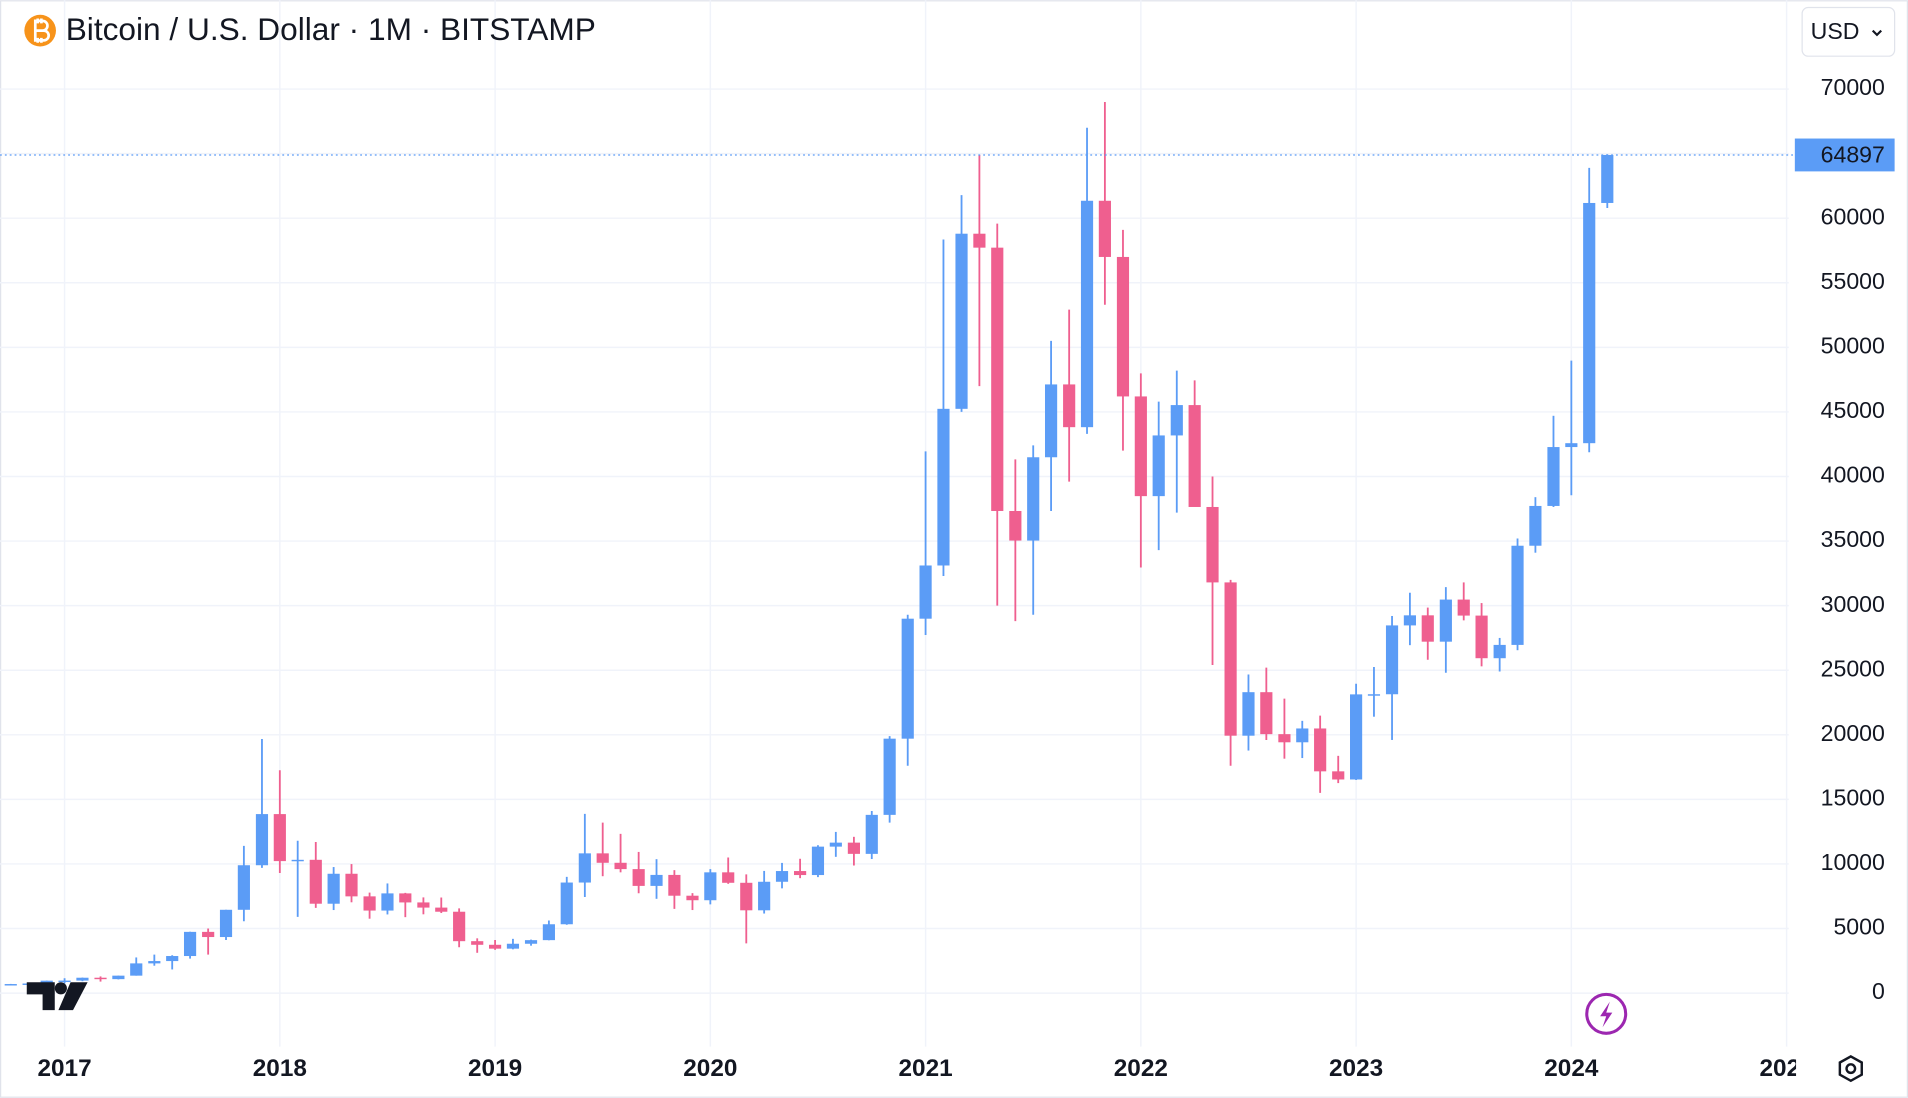  Describe the element at coordinates (65, 1068) in the screenshot. I see `x-tick-label: 2017` at that location.